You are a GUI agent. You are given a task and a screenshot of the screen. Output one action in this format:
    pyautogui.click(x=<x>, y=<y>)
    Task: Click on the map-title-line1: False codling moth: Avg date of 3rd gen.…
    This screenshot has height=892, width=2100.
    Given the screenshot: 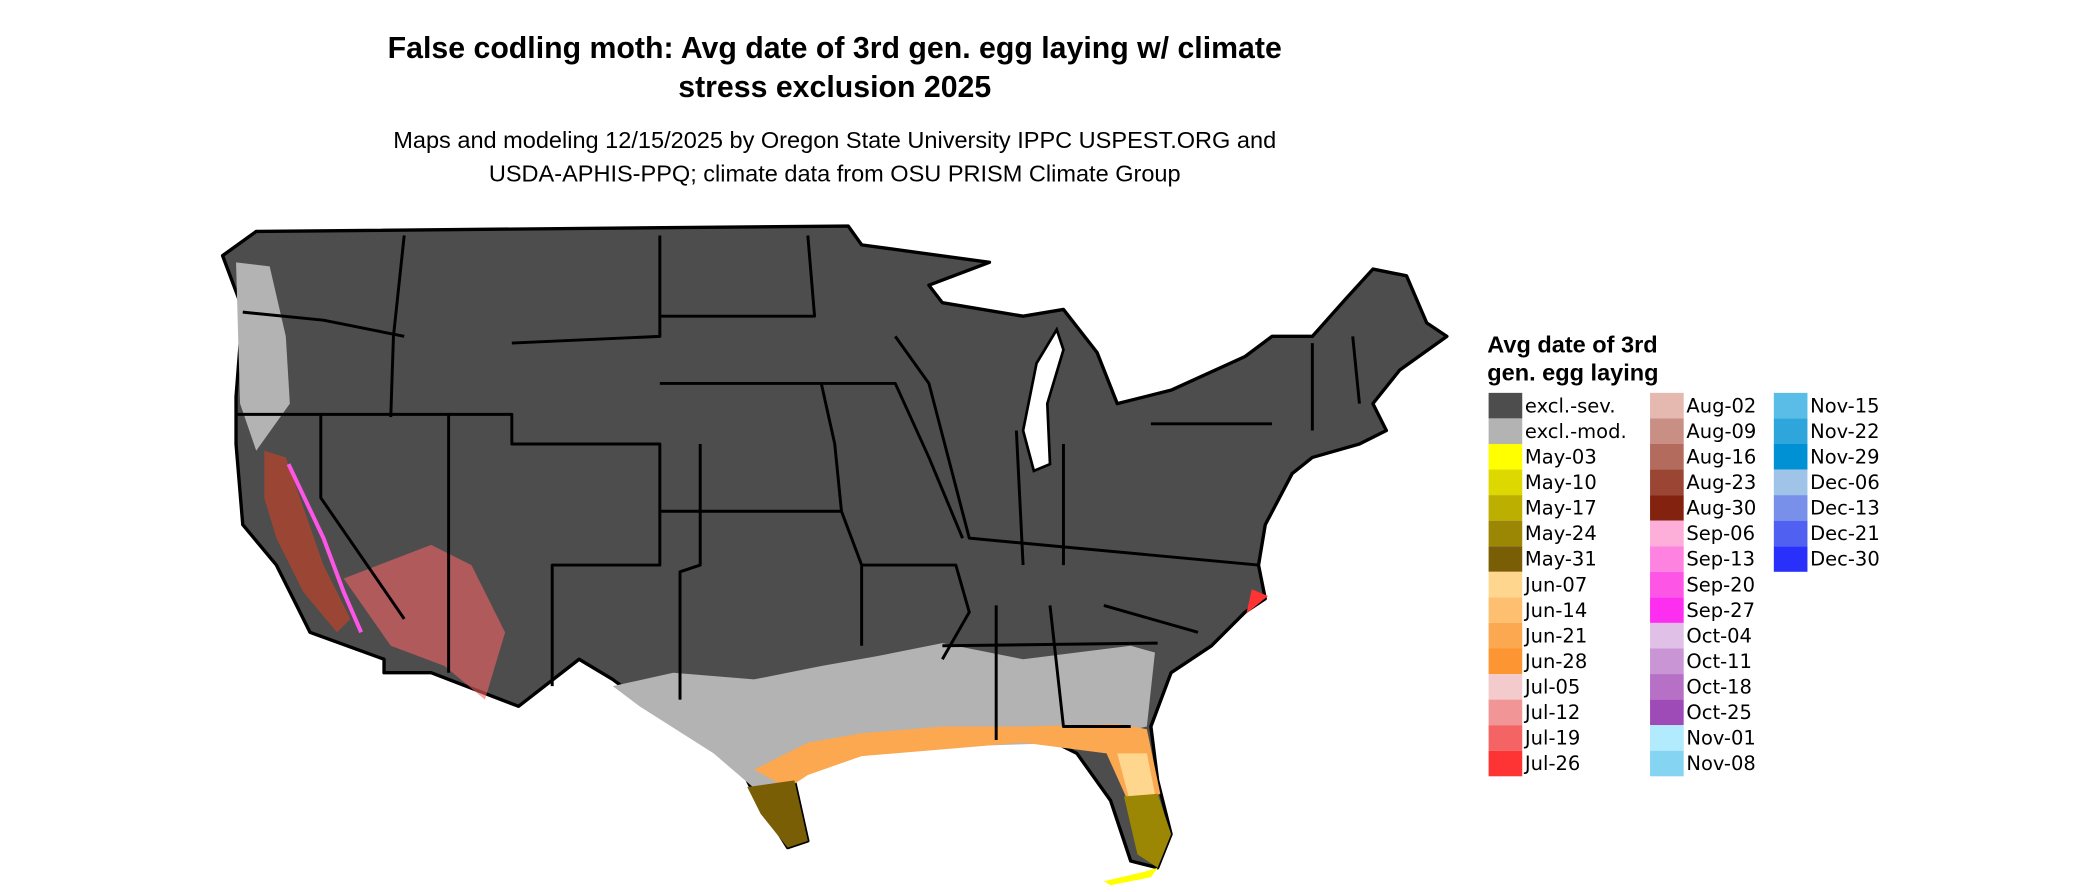 What is the action you would take?
    pyautogui.click(x=835, y=48)
    